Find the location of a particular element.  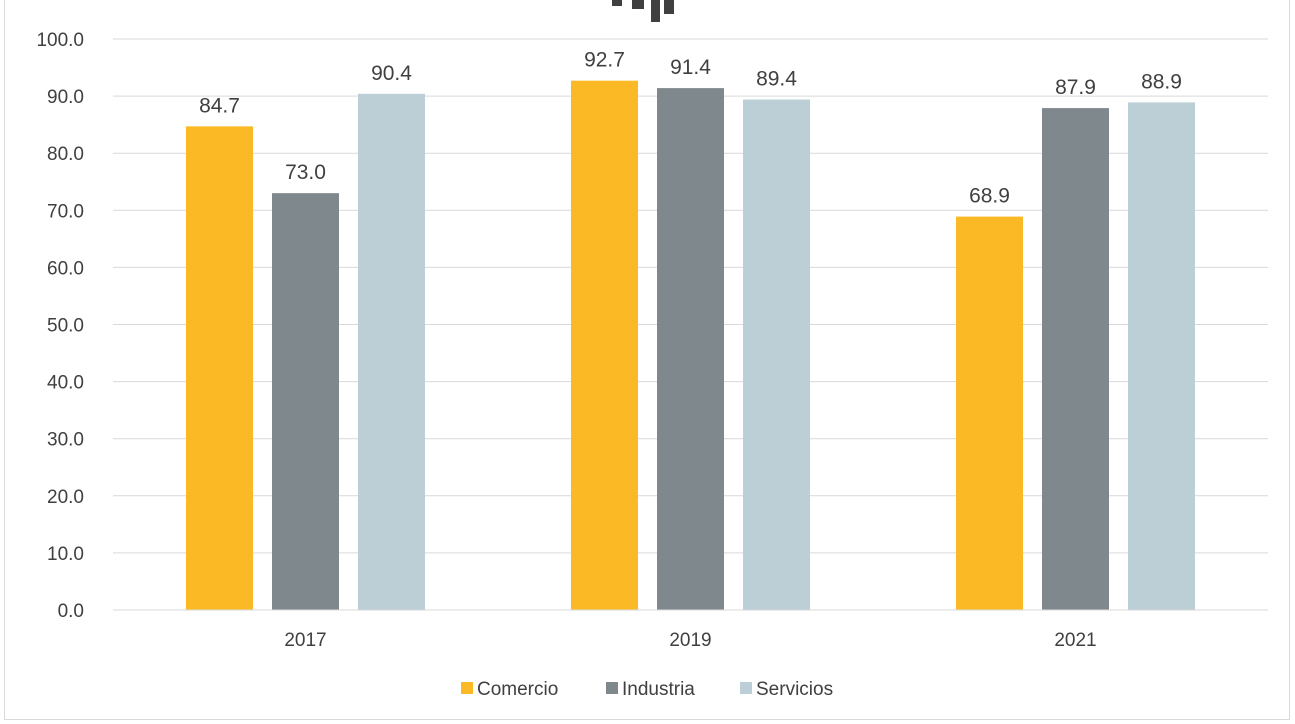

data-label: 90.4 is located at coordinates (391, 73).